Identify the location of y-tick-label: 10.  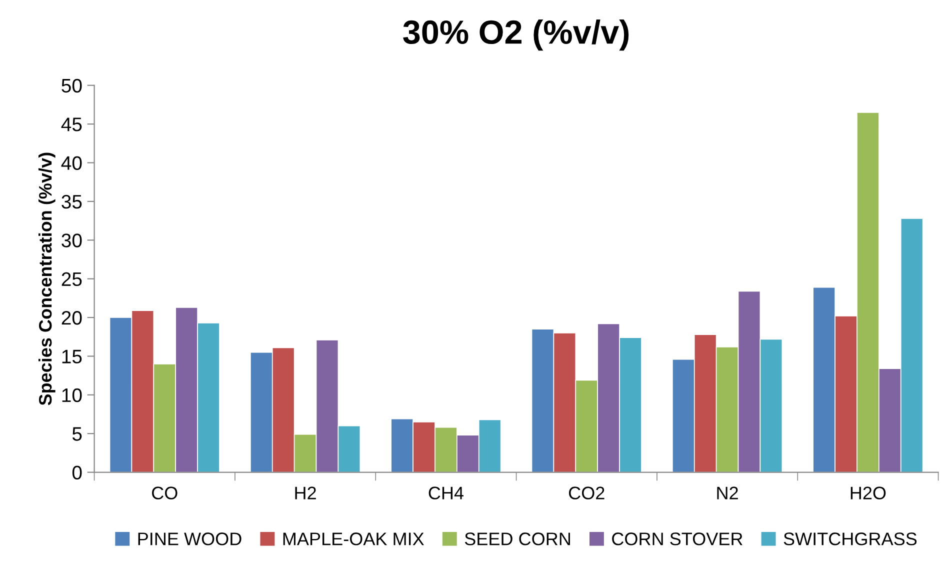
(72, 395).